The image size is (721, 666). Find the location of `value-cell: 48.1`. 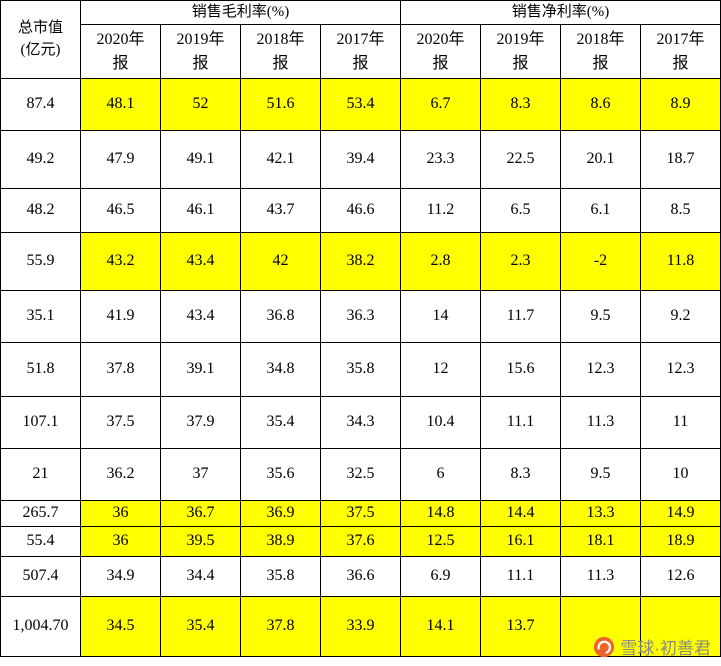

value-cell: 48.1 is located at coordinates (120, 104).